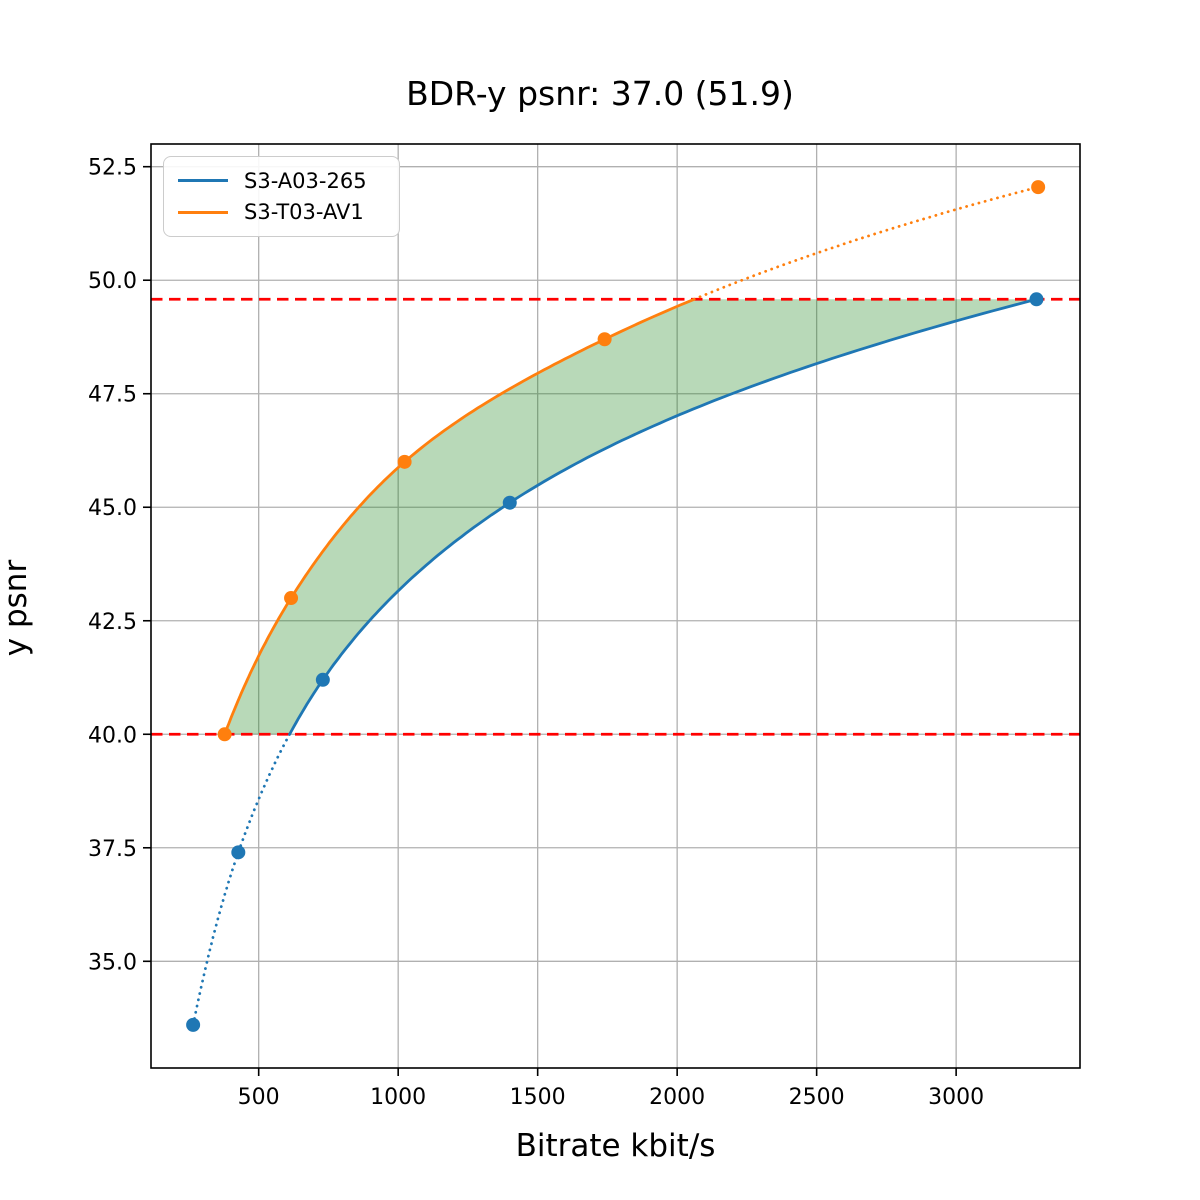 This screenshot has width=1200, height=1200. What do you see at coordinates (259, 1097) in the screenshot?
I see `x-tick-label: 500` at bounding box center [259, 1097].